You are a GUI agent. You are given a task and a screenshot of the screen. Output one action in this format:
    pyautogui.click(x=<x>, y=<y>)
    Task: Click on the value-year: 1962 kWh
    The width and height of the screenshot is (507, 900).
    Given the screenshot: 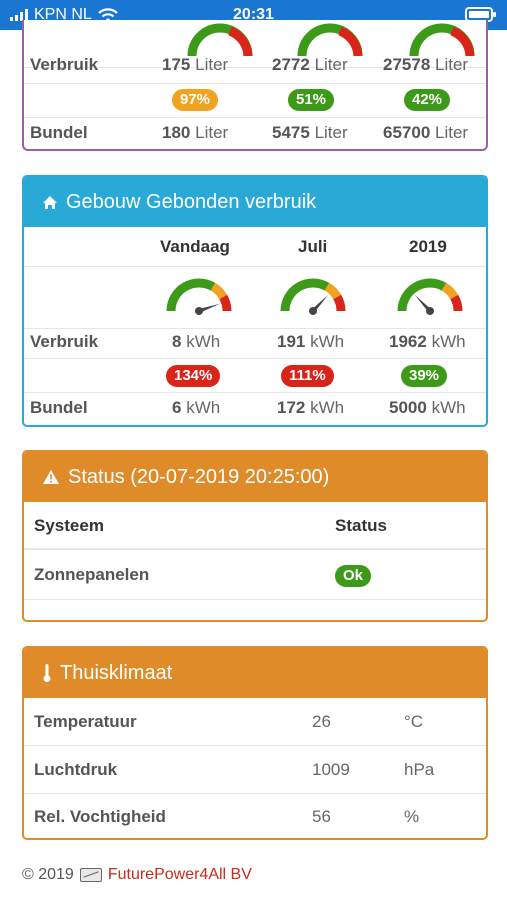 What is the action you would take?
    pyautogui.click(x=427, y=341)
    